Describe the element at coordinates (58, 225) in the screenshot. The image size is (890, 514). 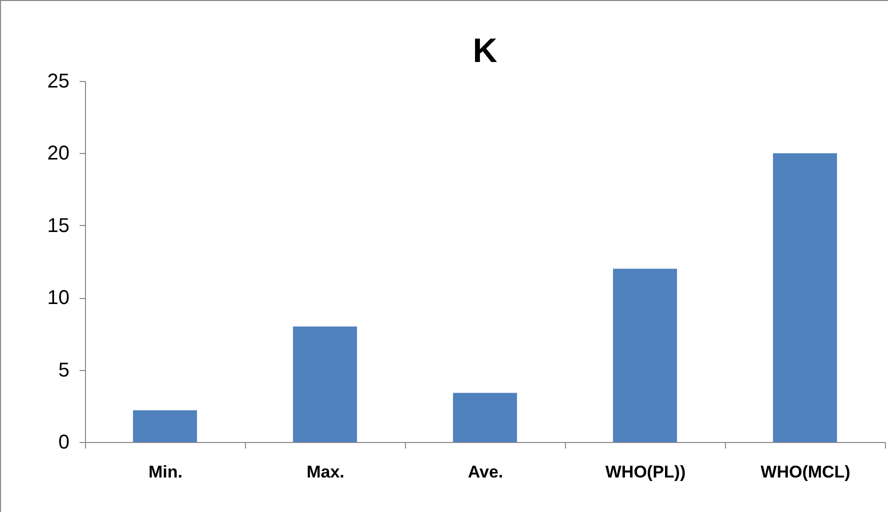
I see `y-tick-label: 15` at that location.